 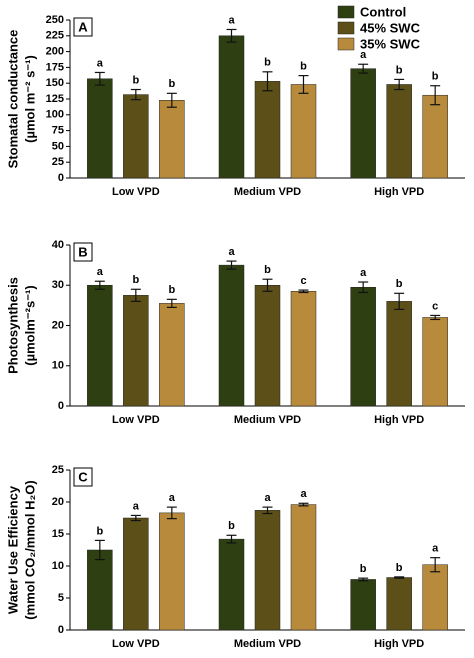 What do you see at coordinates (29, 99) in the screenshot?
I see `y-axis-label: (µmol m⁻² s⁻¹)` at bounding box center [29, 99].